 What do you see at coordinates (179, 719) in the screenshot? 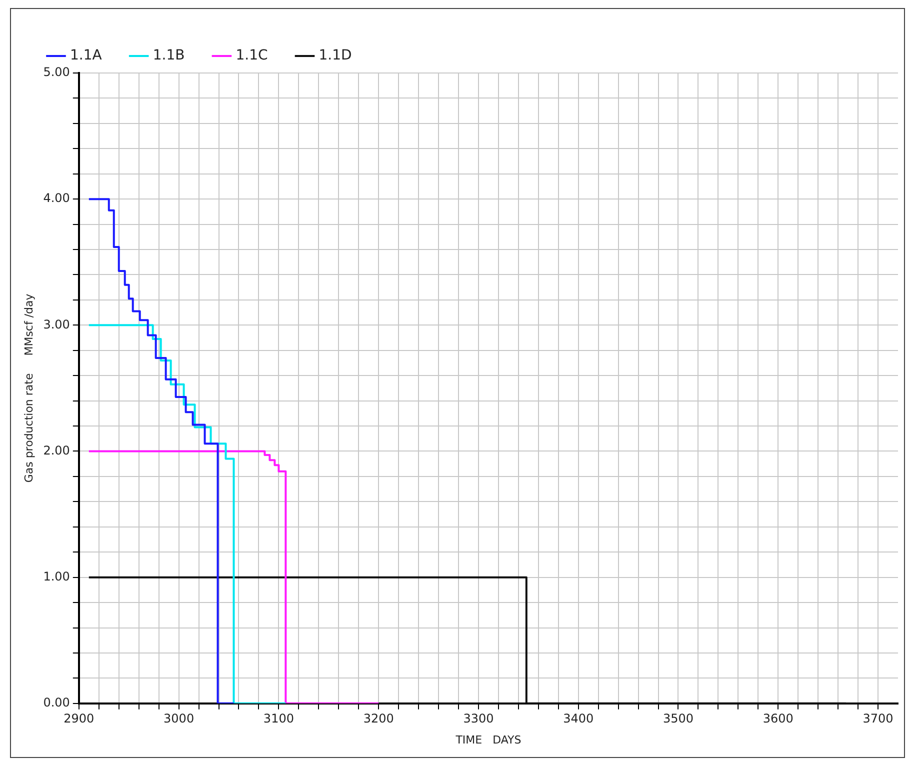
I see `x-tick-label: 3000` at bounding box center [179, 719].